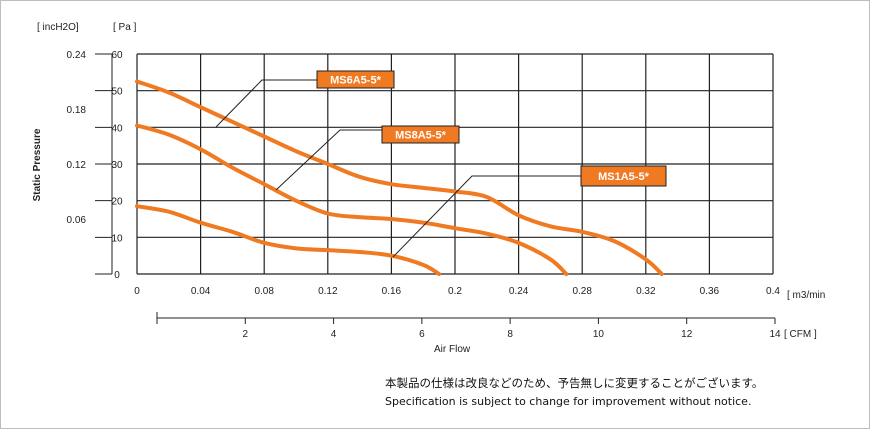 The height and width of the screenshot is (429, 870). I want to click on x-tick-label-m3: 0, so click(137, 291).